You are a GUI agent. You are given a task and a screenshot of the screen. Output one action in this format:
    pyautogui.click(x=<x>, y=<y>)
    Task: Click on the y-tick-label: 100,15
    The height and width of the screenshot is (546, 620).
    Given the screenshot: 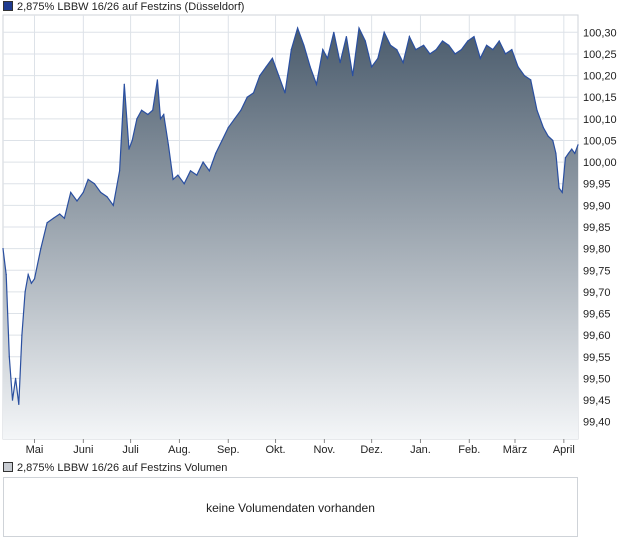 What is the action you would take?
    pyautogui.click(x=600, y=98)
    